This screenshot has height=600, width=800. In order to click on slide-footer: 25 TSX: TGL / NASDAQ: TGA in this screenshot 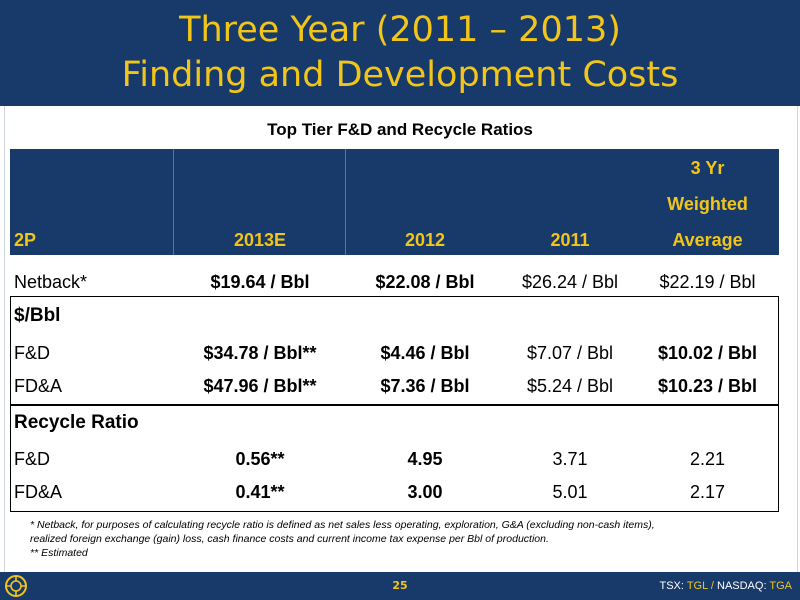, I will do `click(400, 586)`.